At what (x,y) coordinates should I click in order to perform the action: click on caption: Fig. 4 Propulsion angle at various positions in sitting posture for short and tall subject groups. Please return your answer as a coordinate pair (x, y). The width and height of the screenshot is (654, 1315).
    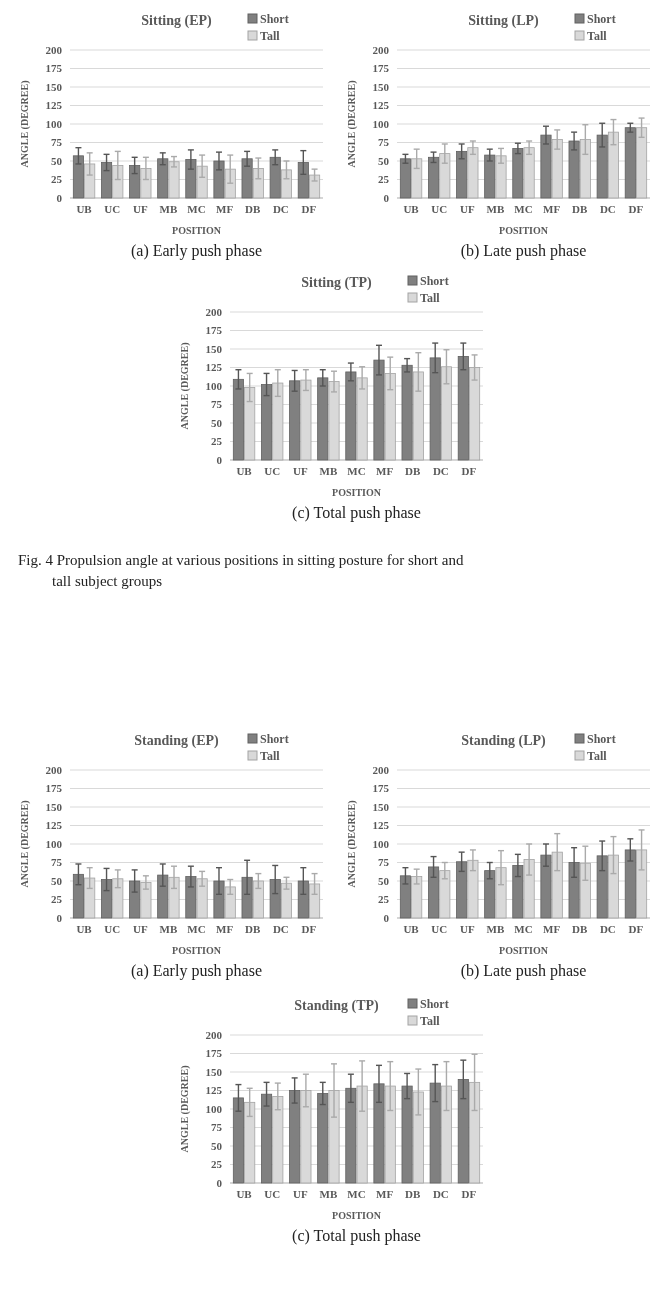
    Looking at the image, I should click on (241, 570).